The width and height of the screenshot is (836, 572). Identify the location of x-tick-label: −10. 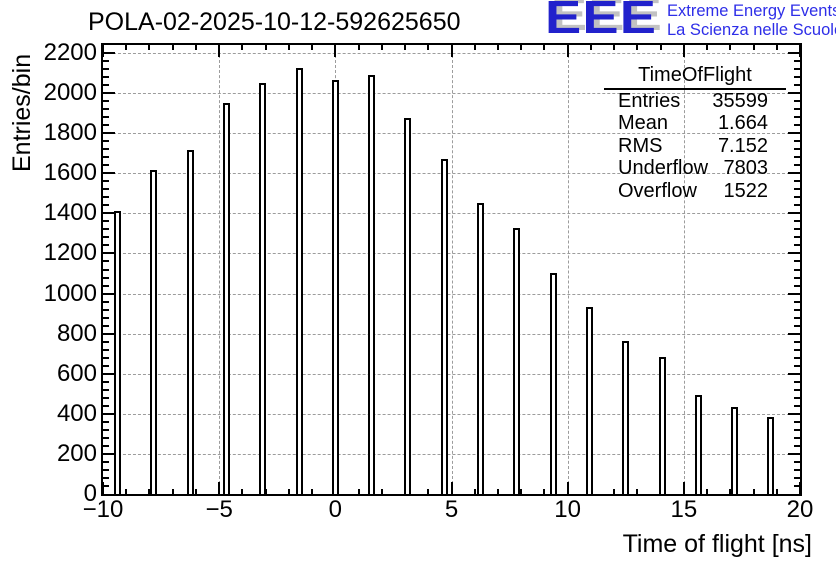
(103, 509).